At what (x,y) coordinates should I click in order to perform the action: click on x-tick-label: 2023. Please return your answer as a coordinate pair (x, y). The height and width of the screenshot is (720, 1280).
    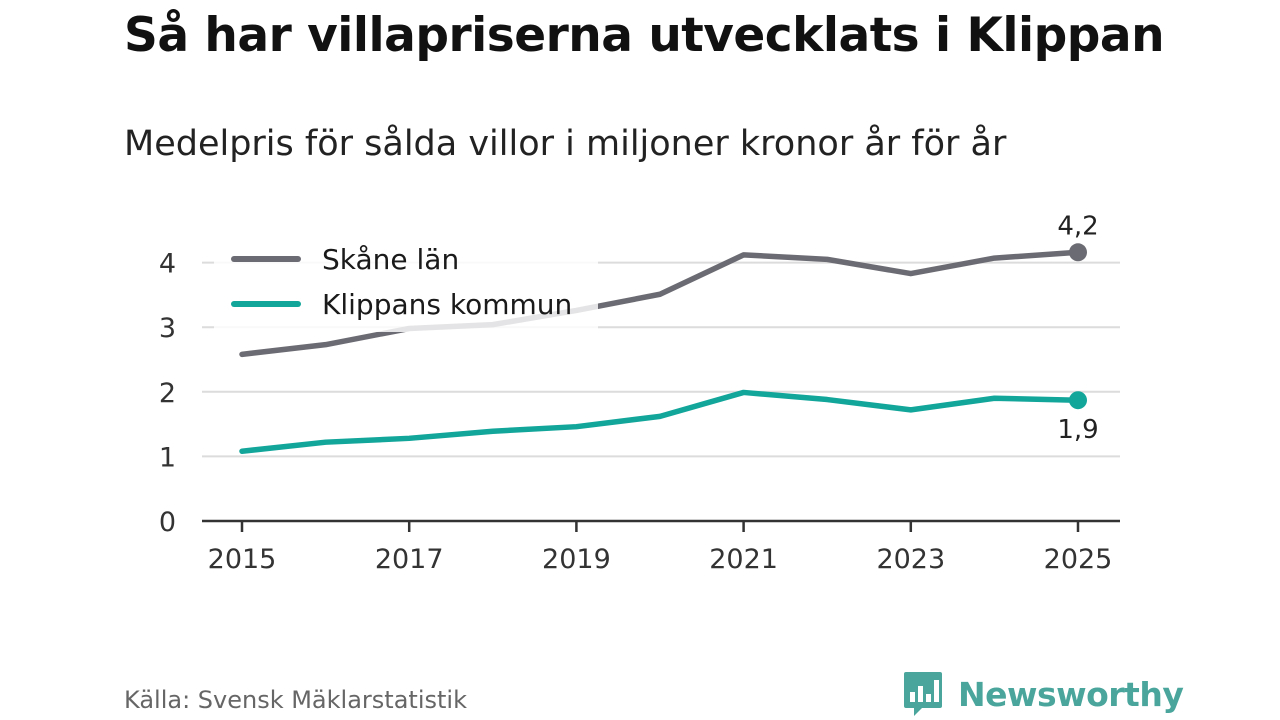
    Looking at the image, I should click on (910, 559).